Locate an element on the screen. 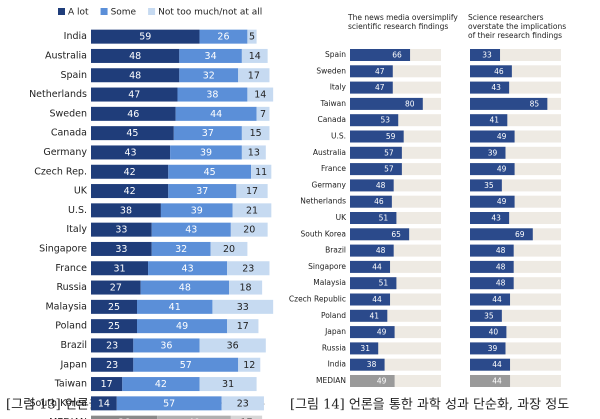 The width and height of the screenshot is (600, 419). category-label: Netherlands is located at coordinates (58, 94).